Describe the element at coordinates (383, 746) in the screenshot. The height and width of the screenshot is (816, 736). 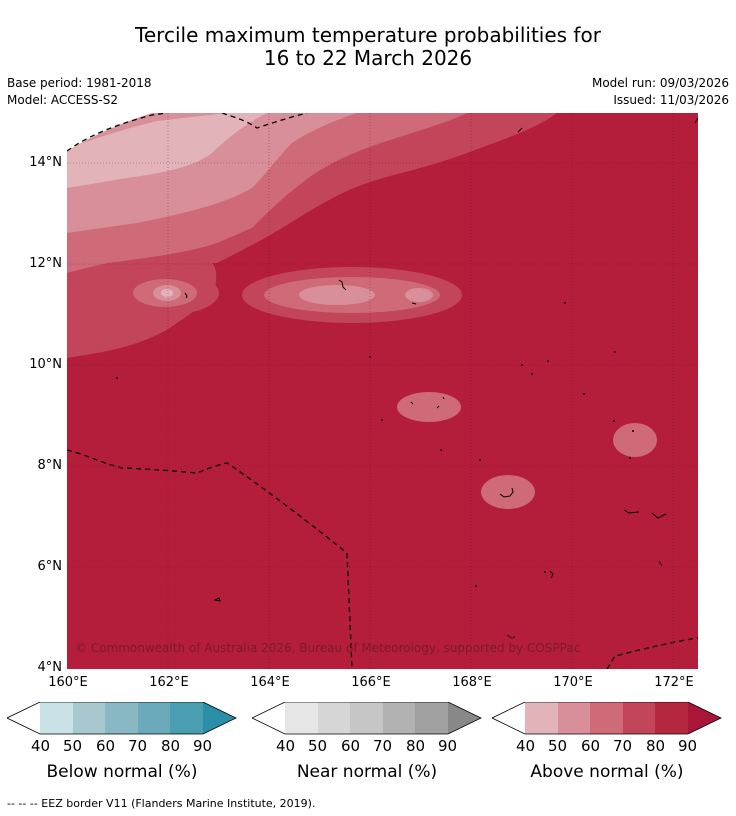
I see `colorbar-near-tick-70: 70` at that location.